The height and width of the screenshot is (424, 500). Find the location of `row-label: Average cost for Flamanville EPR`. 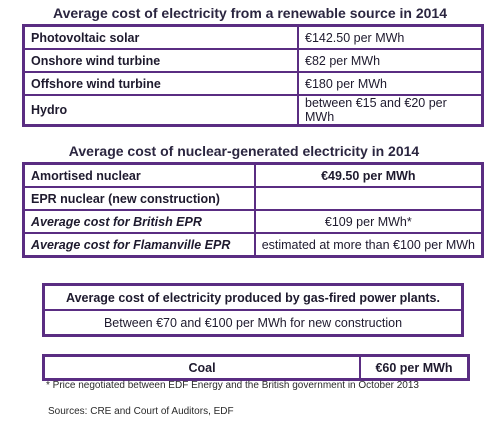

row-label: Average cost for Flamanville EPR is located at coordinates (139, 245).